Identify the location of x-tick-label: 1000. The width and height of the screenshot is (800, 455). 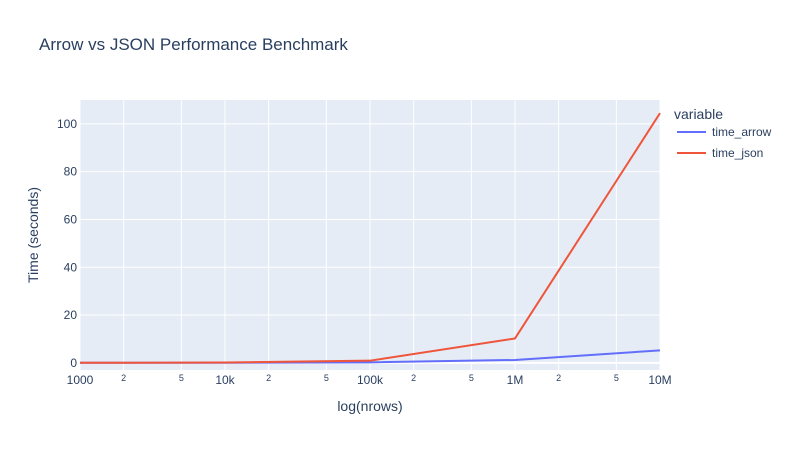
(80, 380).